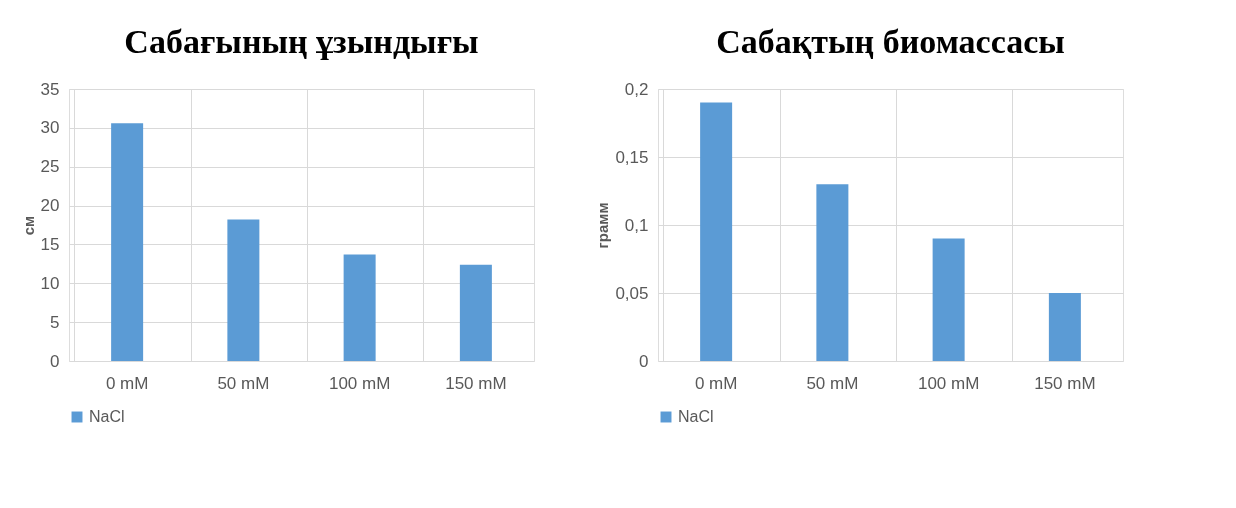  I want to click on y-tick-label: 0,2, so click(636, 89).